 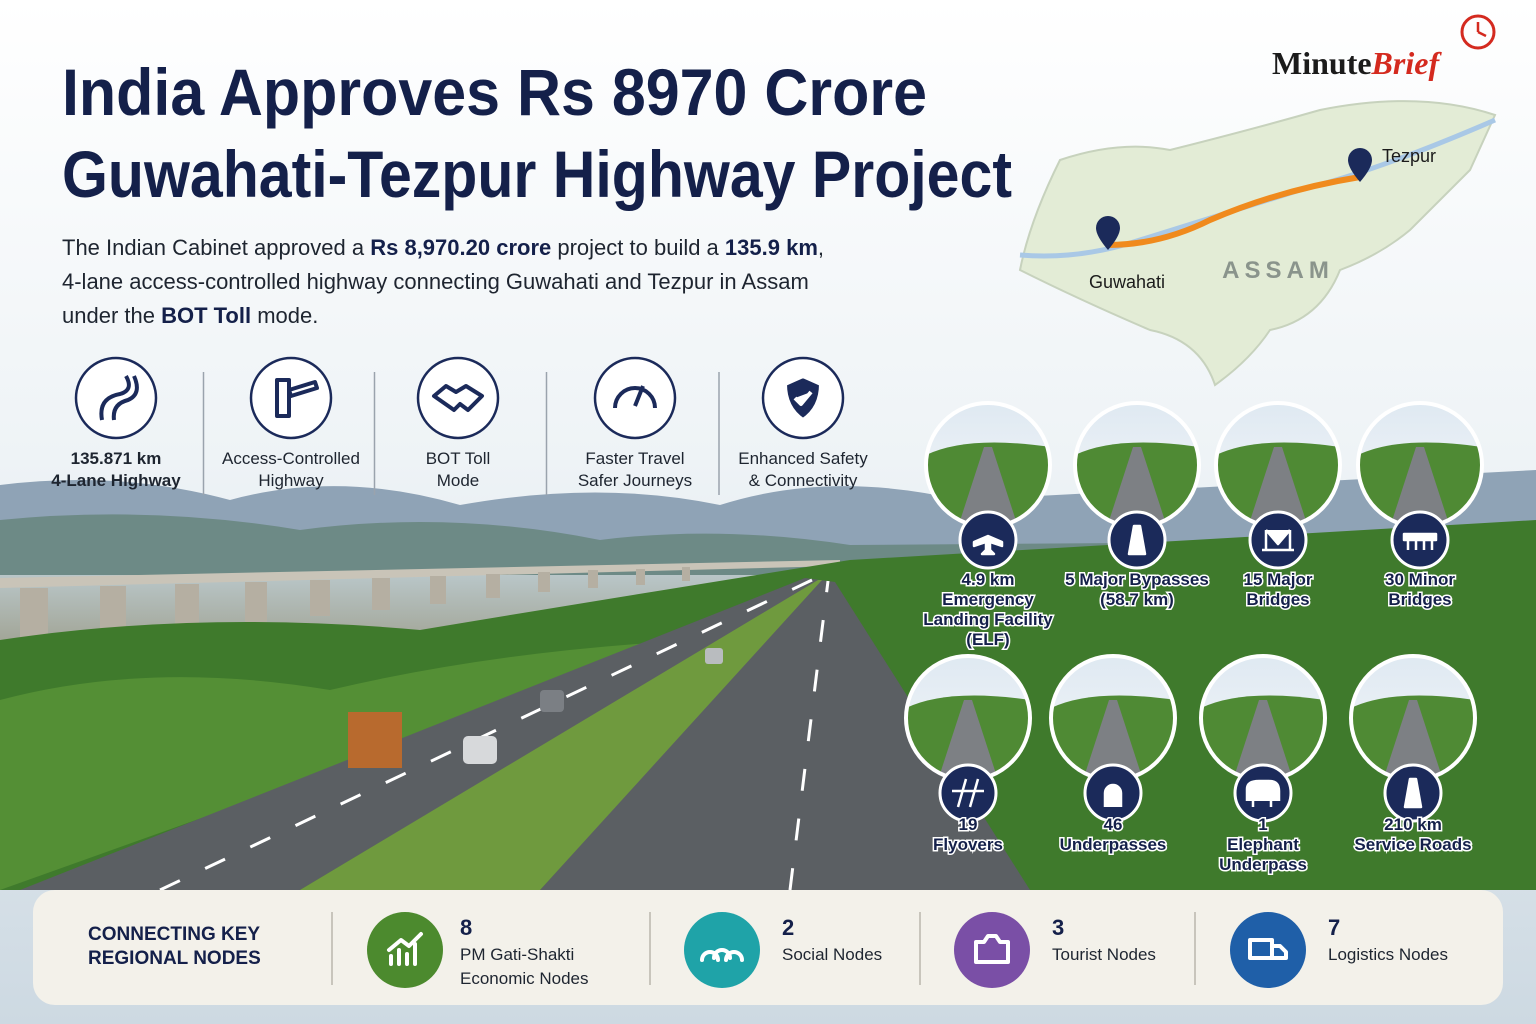 I want to click on intro-text: ,, so click(x=821, y=247).